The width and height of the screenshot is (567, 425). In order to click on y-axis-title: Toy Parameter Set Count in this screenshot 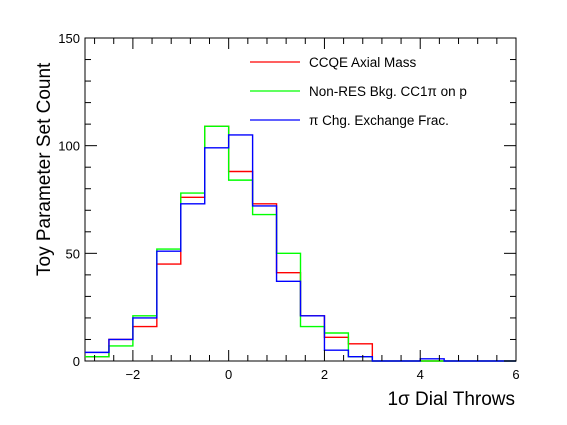, I will do `click(44, 169)`.